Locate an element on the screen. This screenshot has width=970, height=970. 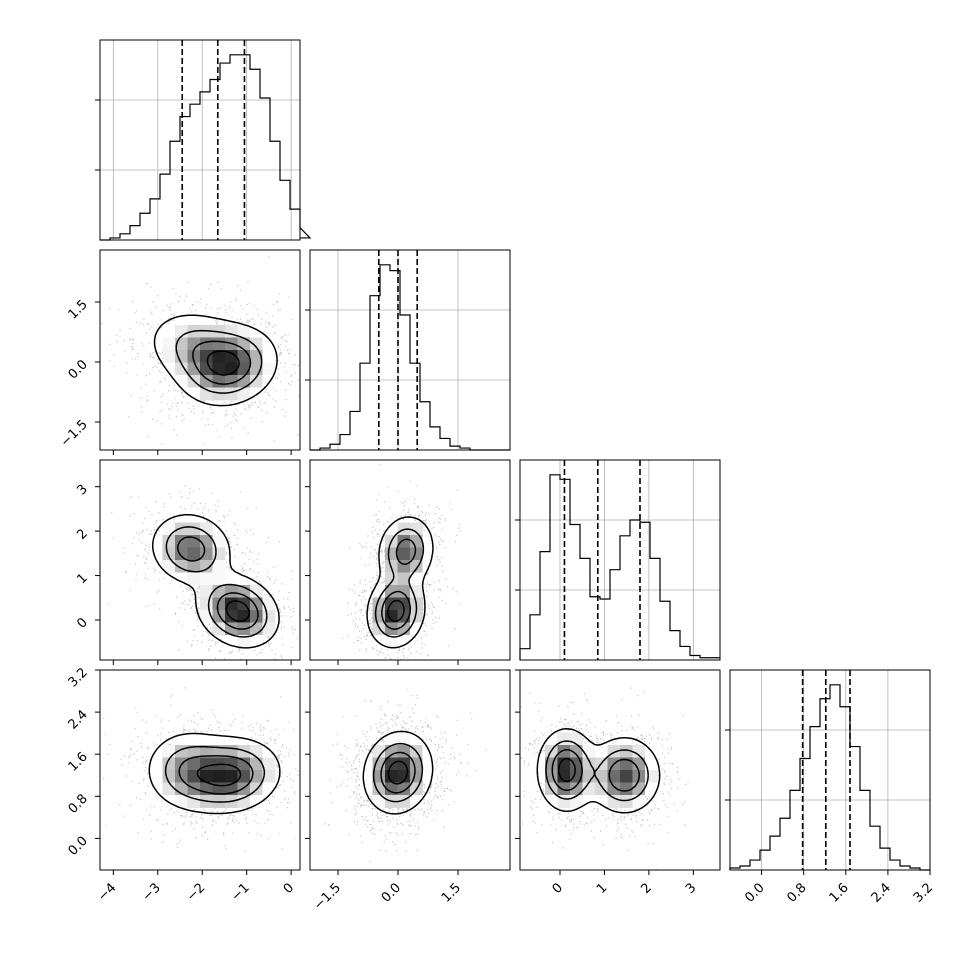
x-tick-label-0-4: 0 is located at coordinates (289, 888).